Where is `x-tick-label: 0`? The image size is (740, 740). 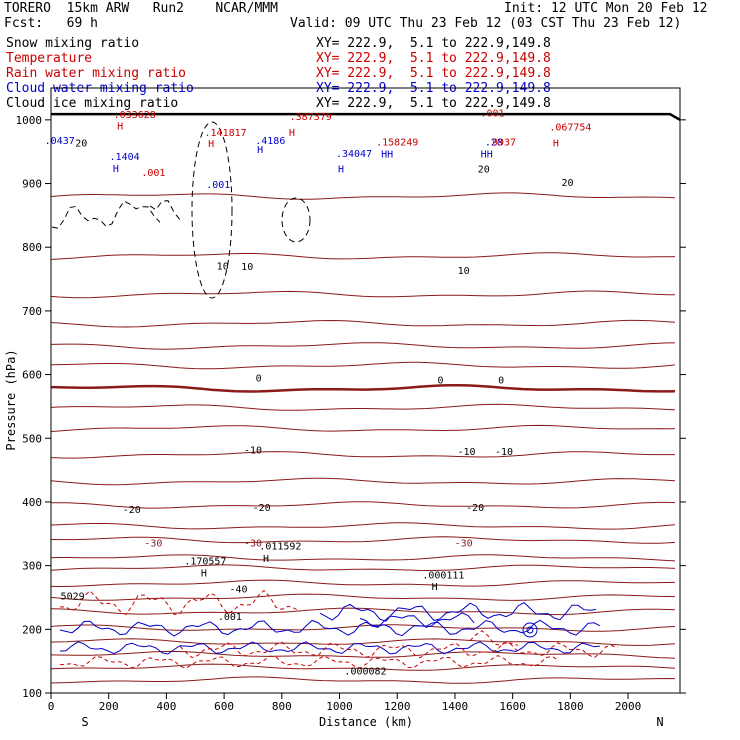
x-tick-label: 0 is located at coordinates (51, 706).